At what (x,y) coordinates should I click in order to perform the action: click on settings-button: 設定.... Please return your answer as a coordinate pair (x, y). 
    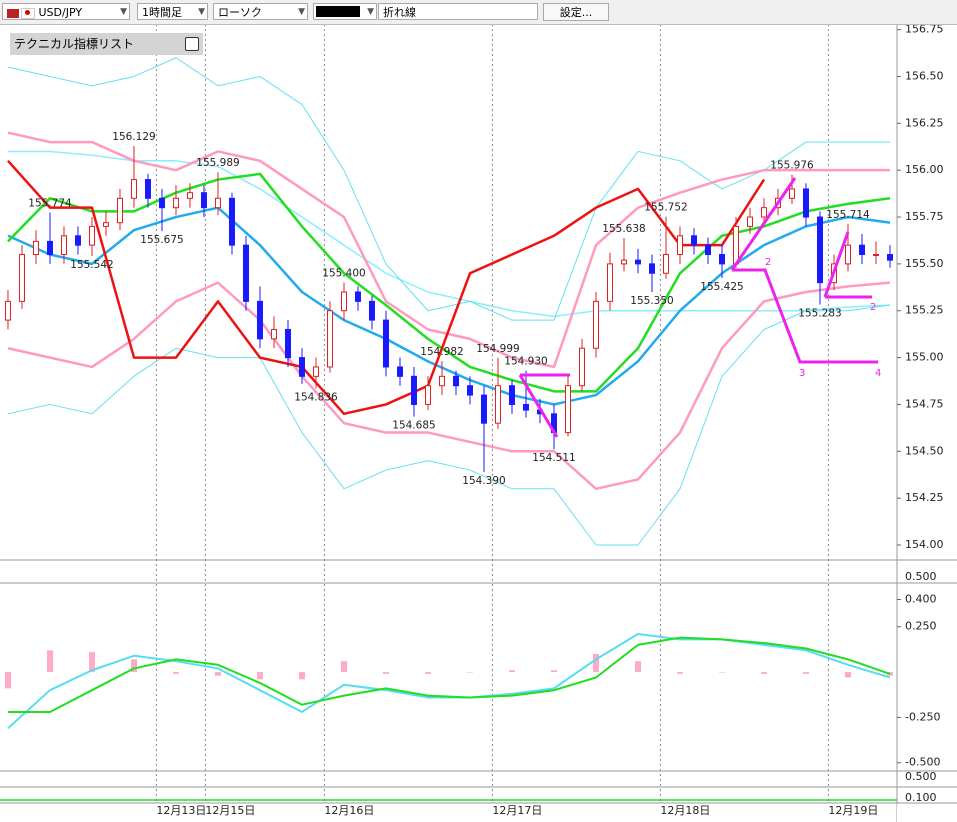
    Looking at the image, I should click on (576, 12).